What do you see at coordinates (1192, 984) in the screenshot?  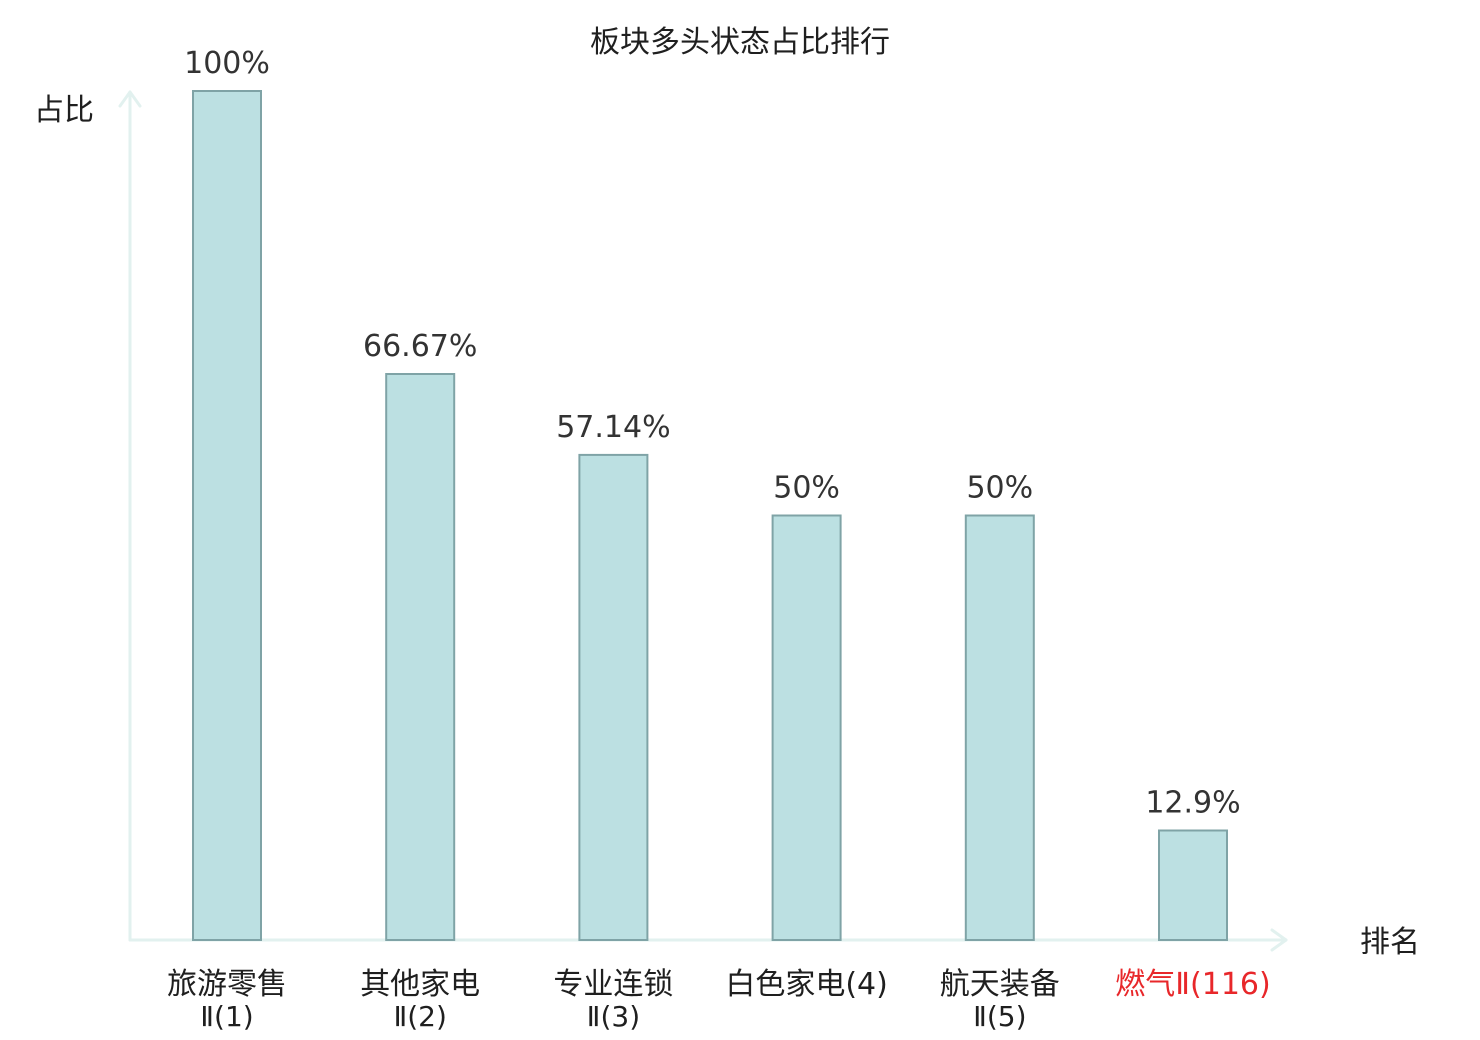 I see `x-tick-label-6: 燃气Ⅱ(116)` at bounding box center [1192, 984].